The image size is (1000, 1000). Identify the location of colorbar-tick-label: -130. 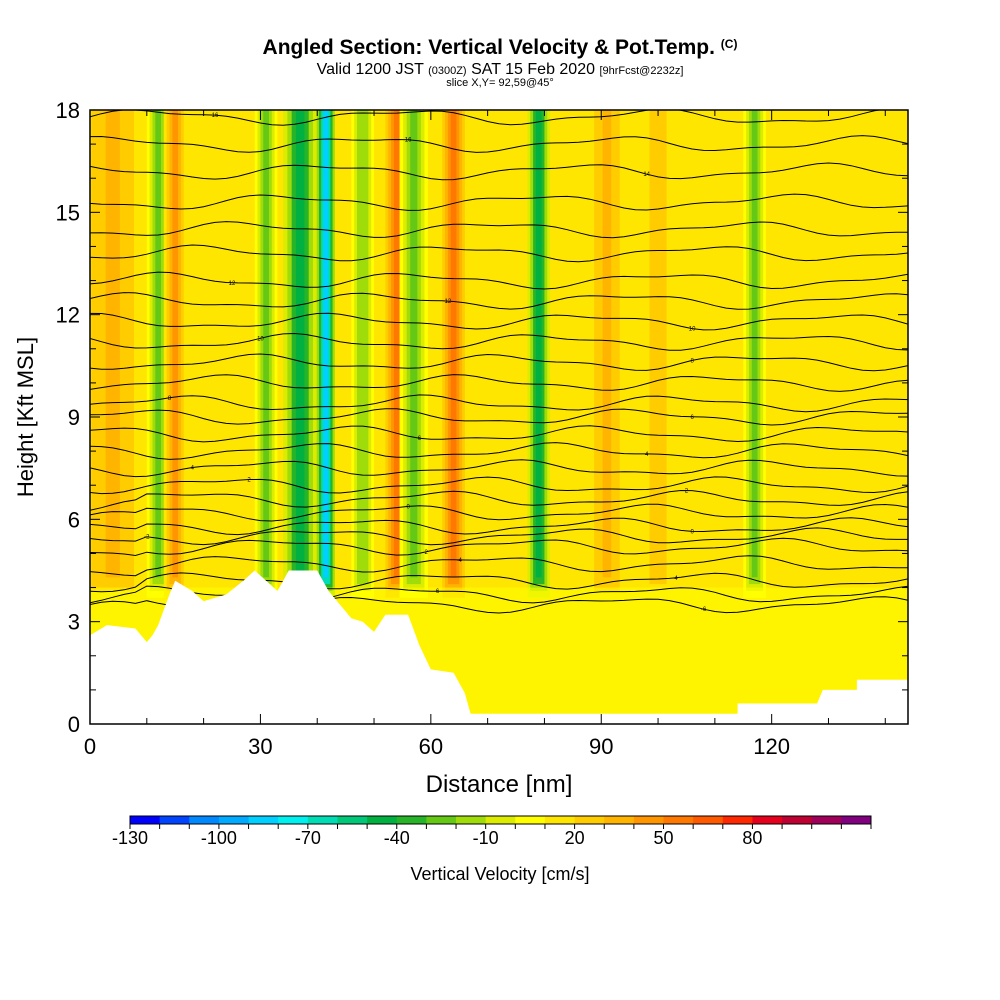
(130, 838).